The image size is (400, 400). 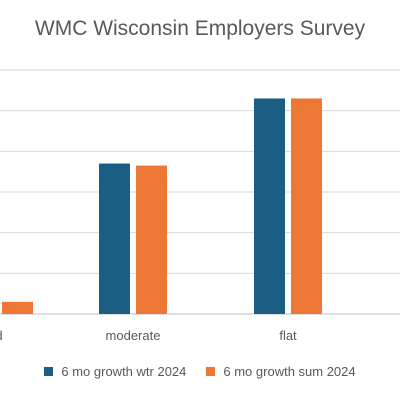 What do you see at coordinates (151, 239) in the screenshot?
I see `bar-sum-2024-moderate` at bounding box center [151, 239].